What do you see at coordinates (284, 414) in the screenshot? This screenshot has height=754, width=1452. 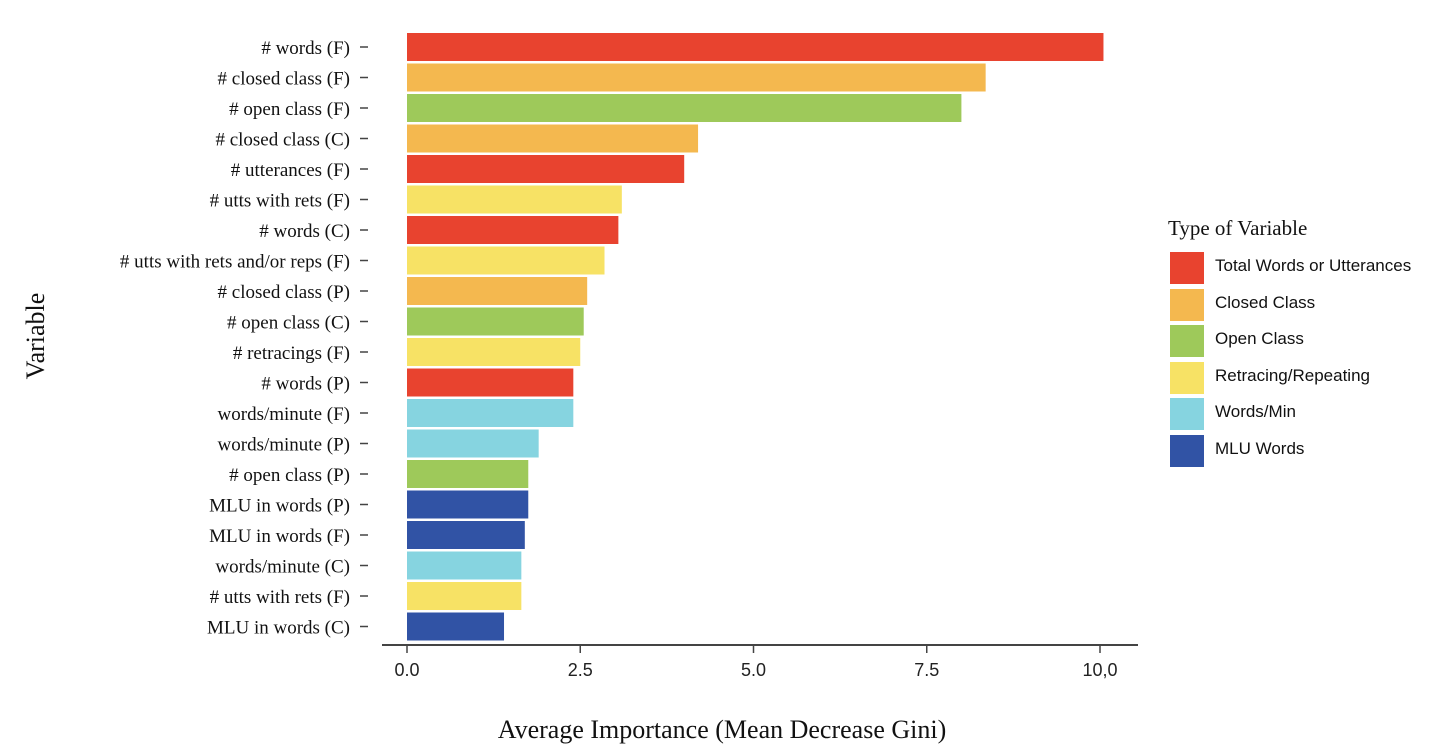 I see `y-tick-label-12: words/minute (F)` at bounding box center [284, 414].